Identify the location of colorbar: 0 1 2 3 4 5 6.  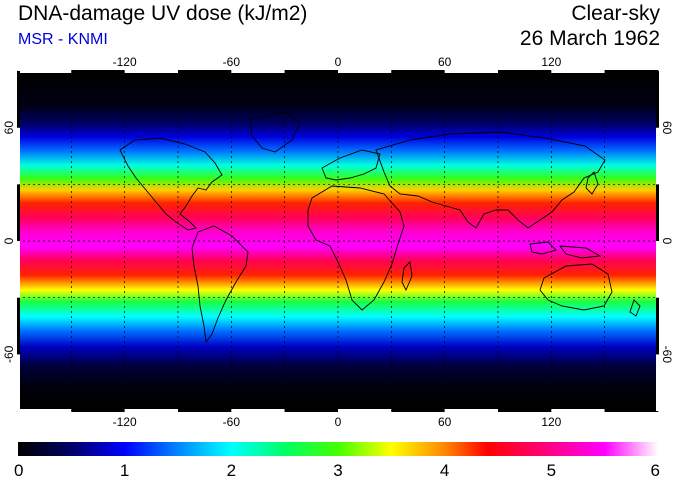
(337, 461).